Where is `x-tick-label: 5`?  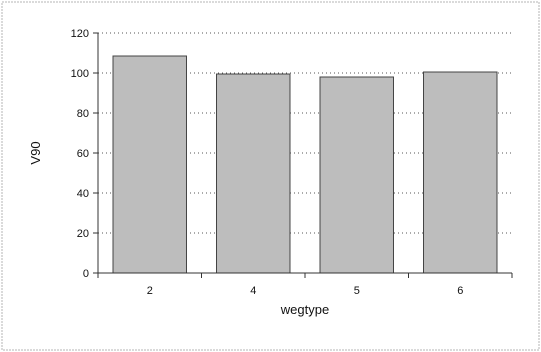 x-tick-label: 5 is located at coordinates (357, 291).